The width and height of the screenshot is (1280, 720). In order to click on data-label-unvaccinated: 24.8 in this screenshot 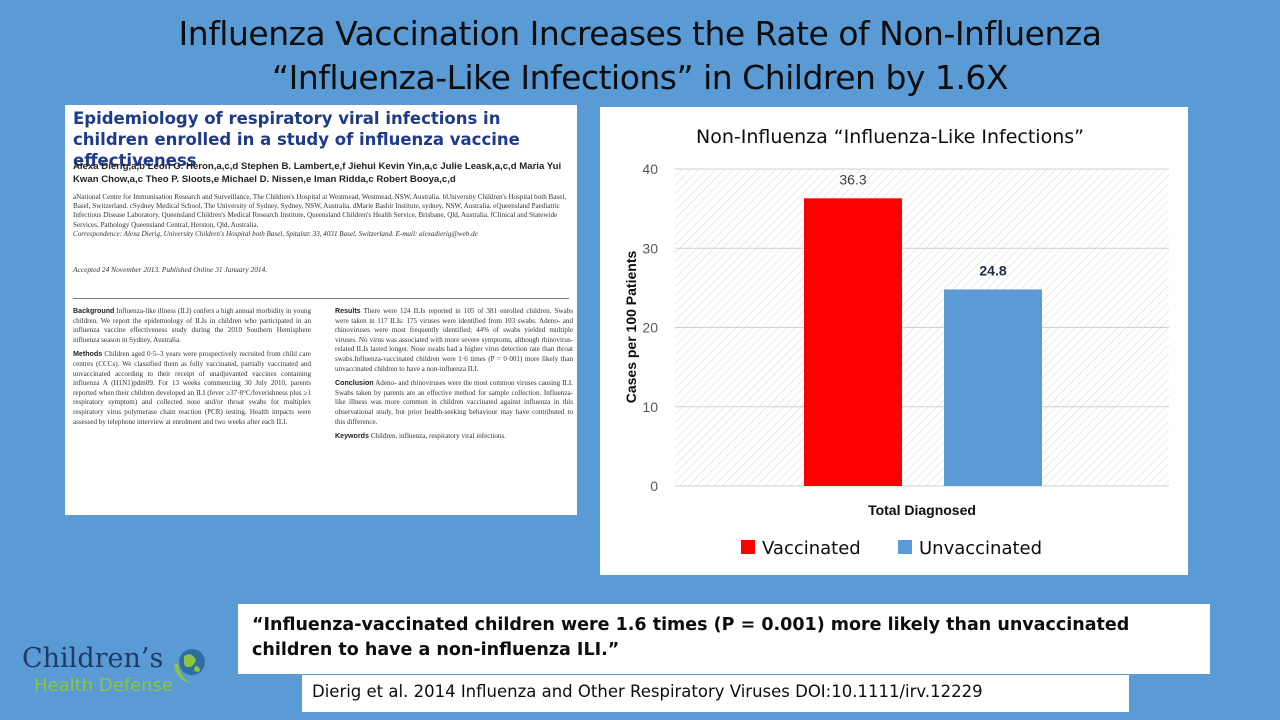, I will do `click(992, 270)`.